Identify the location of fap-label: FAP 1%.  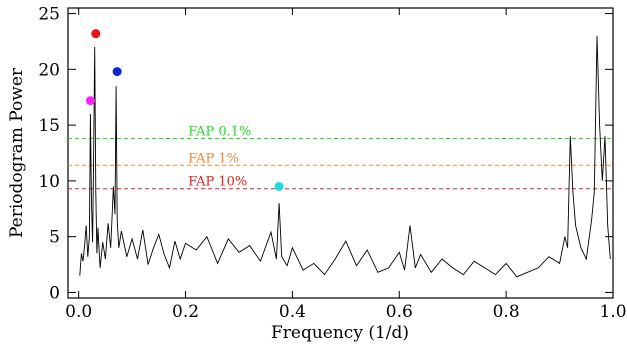
(213, 158).